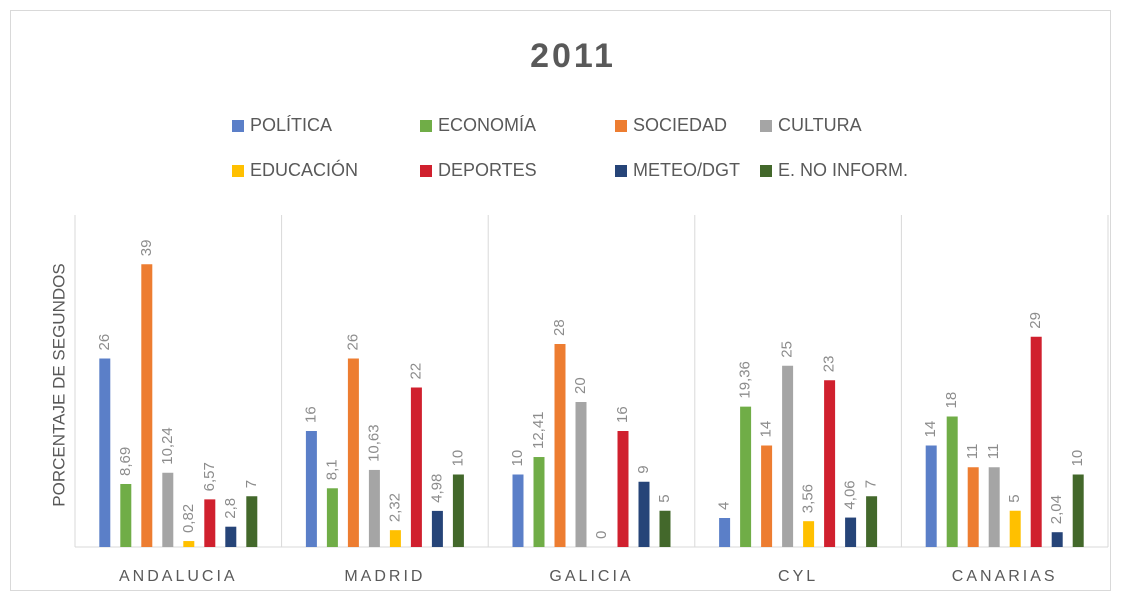  I want to click on data-label: 29, so click(1035, 320).